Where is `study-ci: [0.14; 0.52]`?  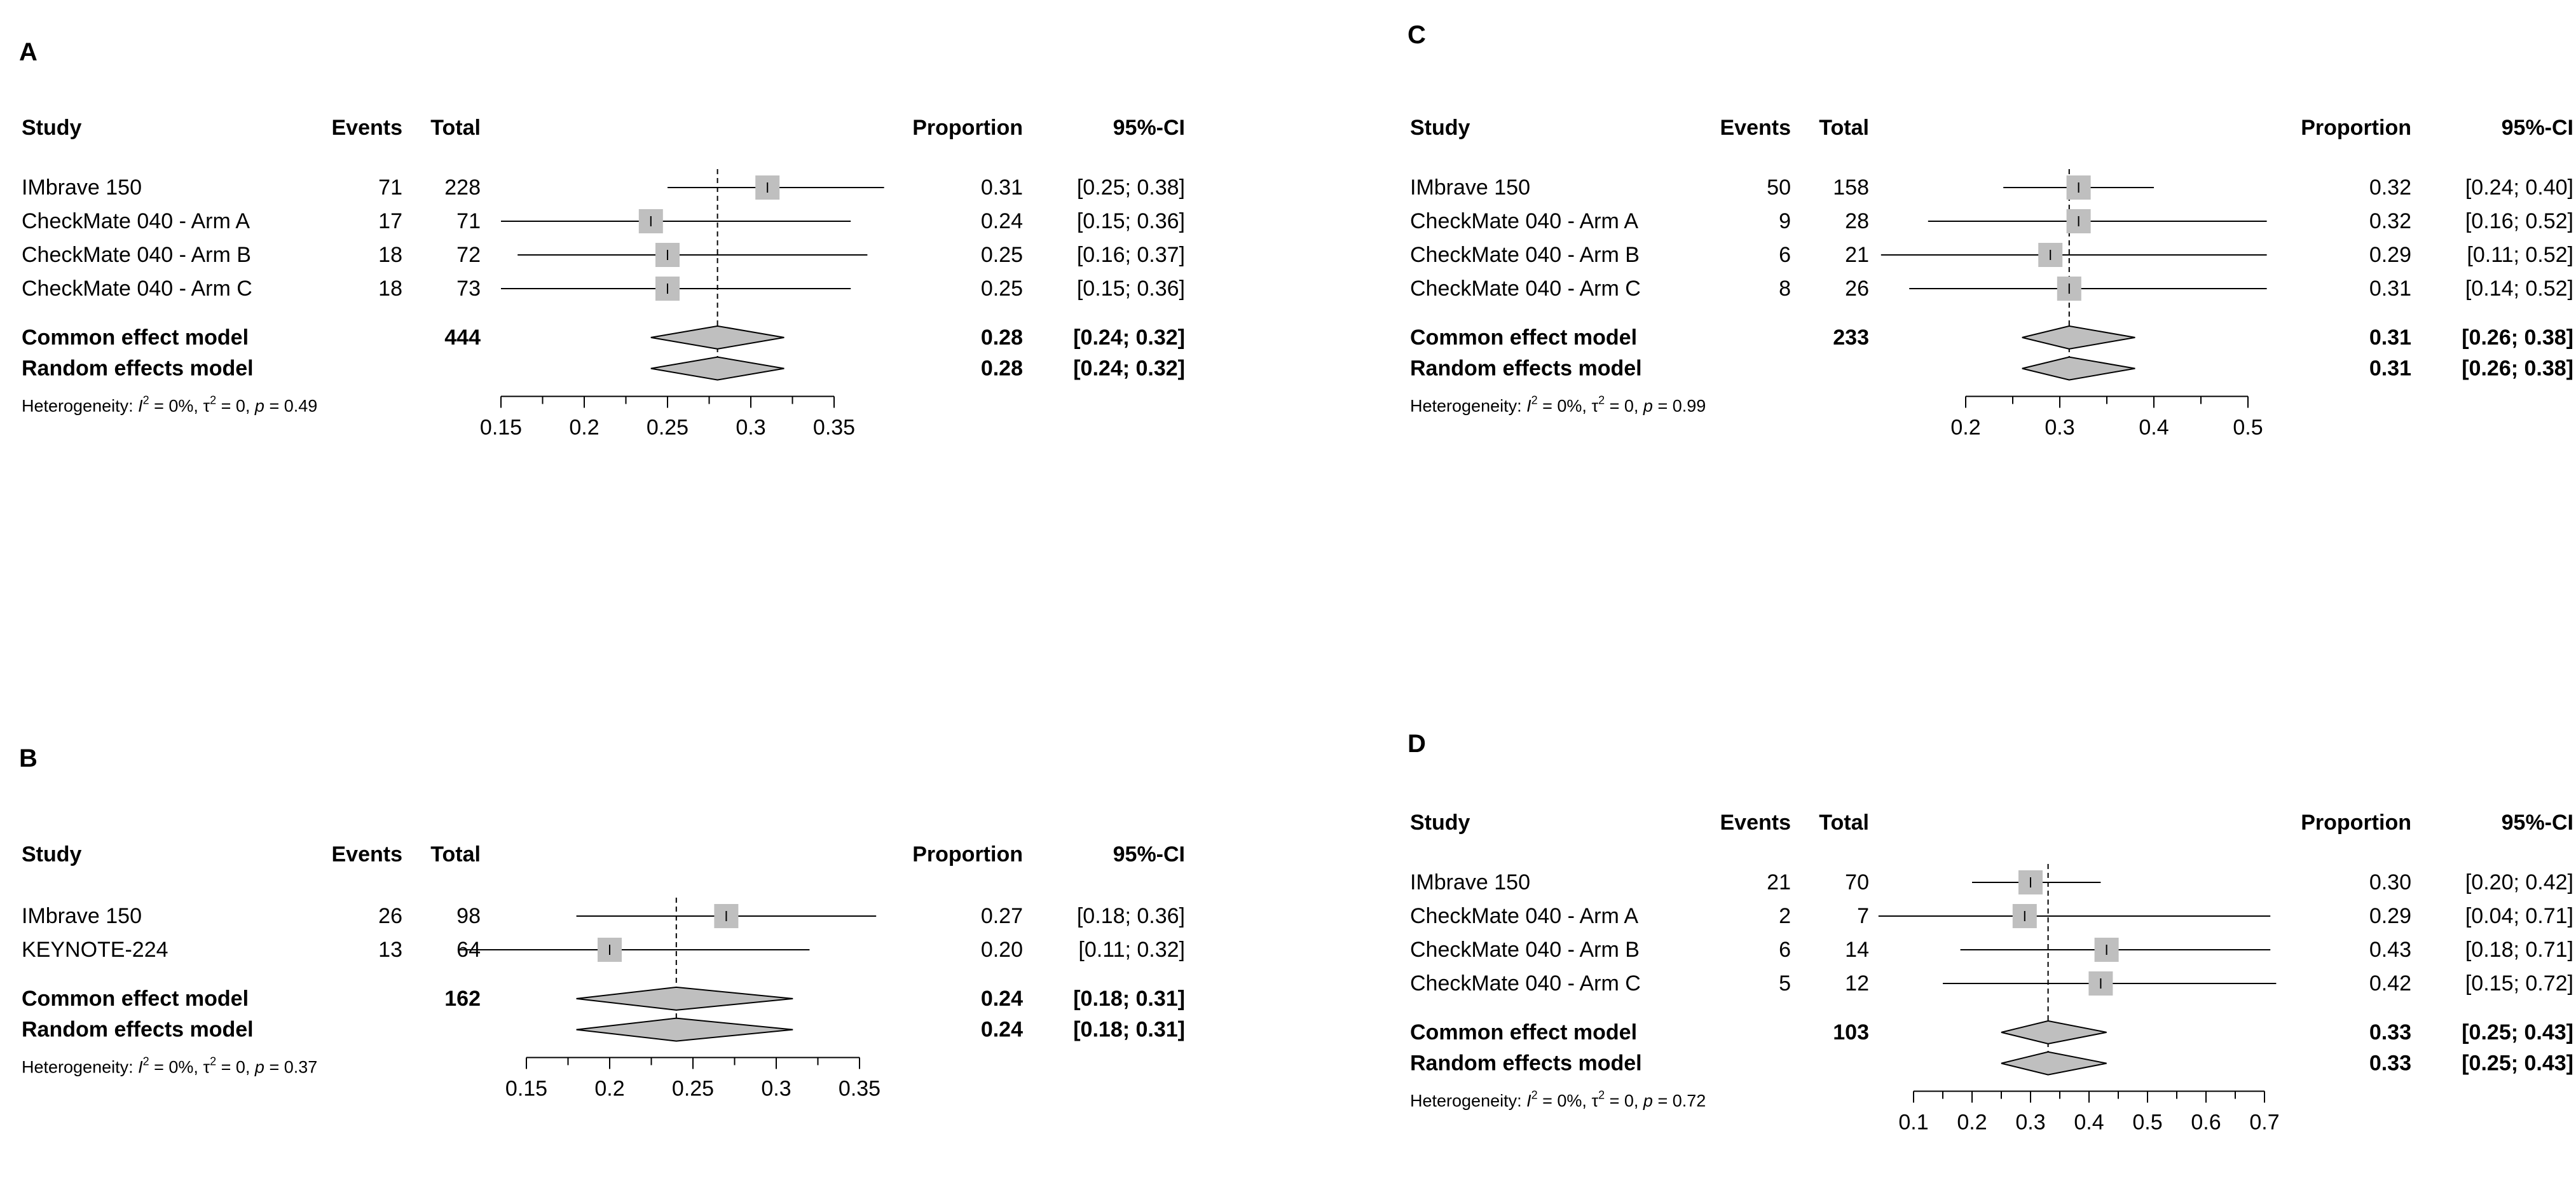
study-ci: [0.14; 0.52] is located at coordinates (2519, 289).